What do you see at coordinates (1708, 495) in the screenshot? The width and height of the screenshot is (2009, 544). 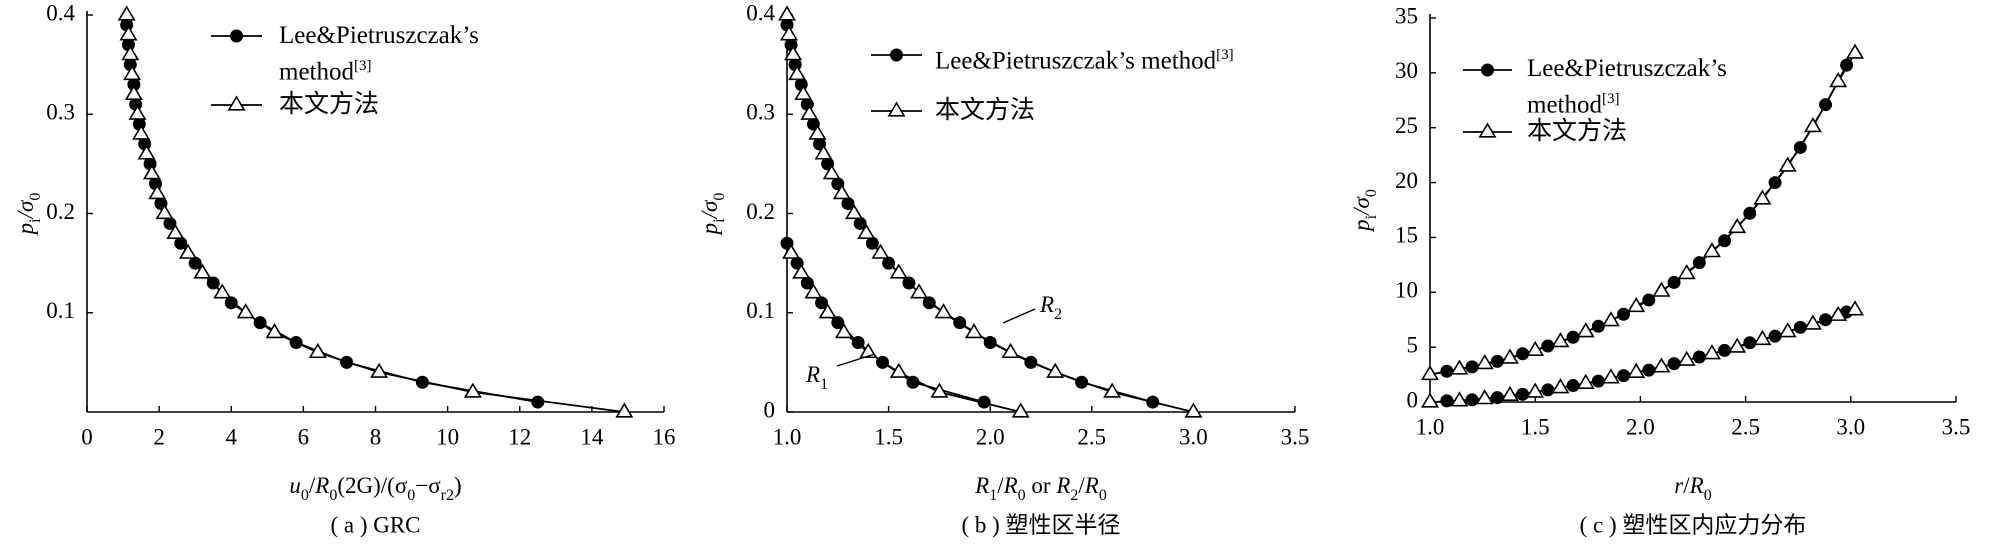 I see `label-part: 0` at bounding box center [1708, 495].